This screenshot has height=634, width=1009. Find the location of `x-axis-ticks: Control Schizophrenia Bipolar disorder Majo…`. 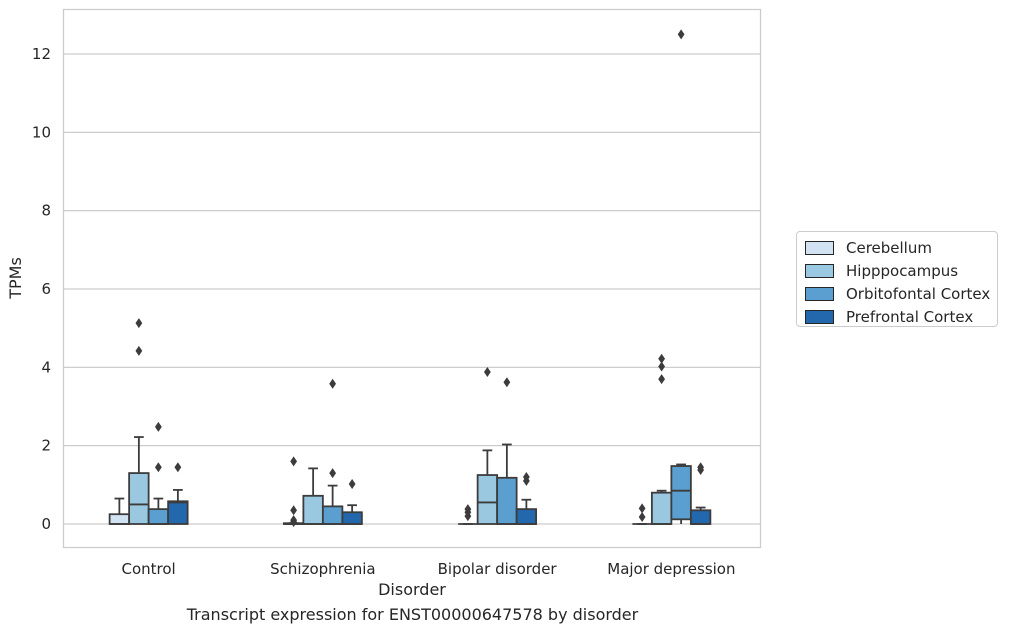

x-axis-ticks: Control Schizophrenia Bipolar disorder Majo… is located at coordinates (429, 569).